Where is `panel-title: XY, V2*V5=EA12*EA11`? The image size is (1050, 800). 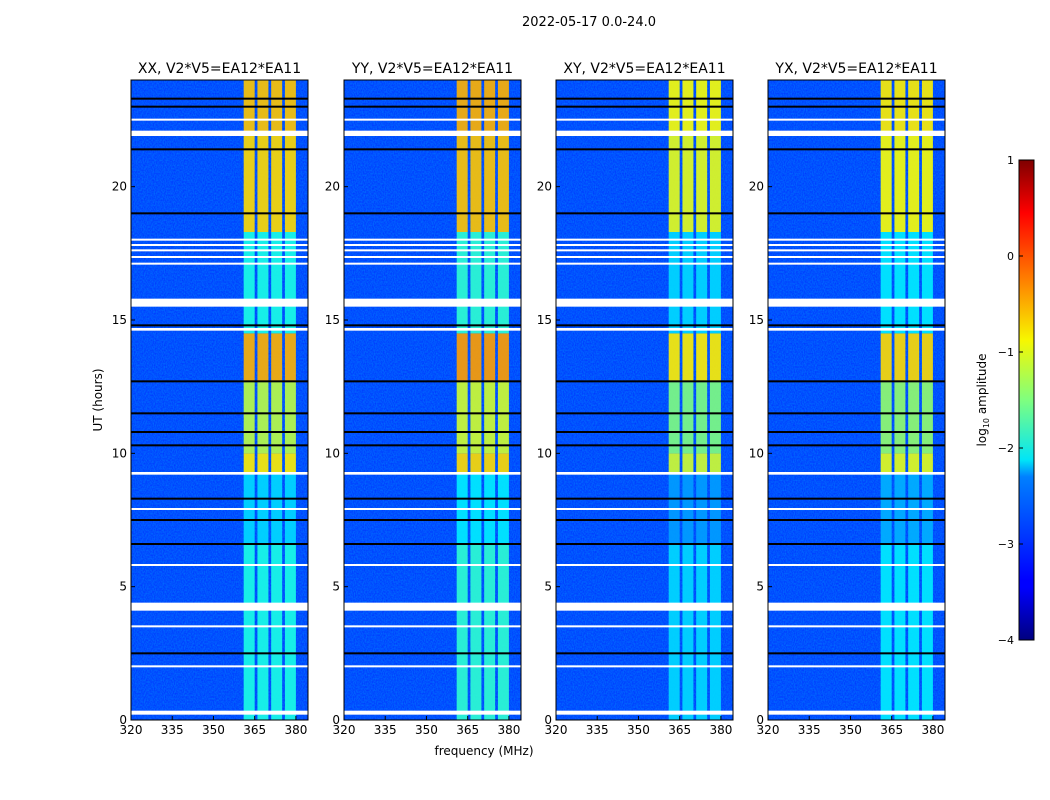
panel-title: XY, V2*V5=EA12*EA11 is located at coordinates (644, 69).